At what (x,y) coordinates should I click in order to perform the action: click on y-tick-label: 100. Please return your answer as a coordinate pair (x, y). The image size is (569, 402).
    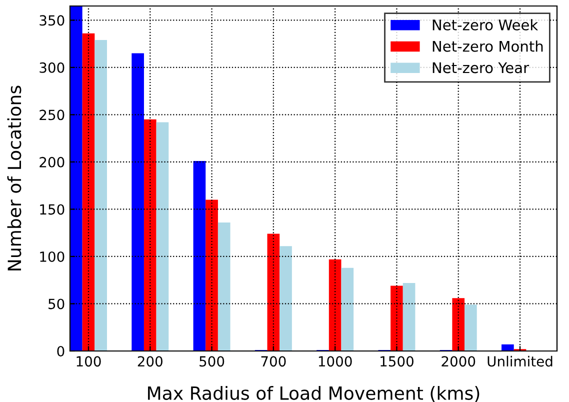
    Looking at the image, I should click on (52, 256).